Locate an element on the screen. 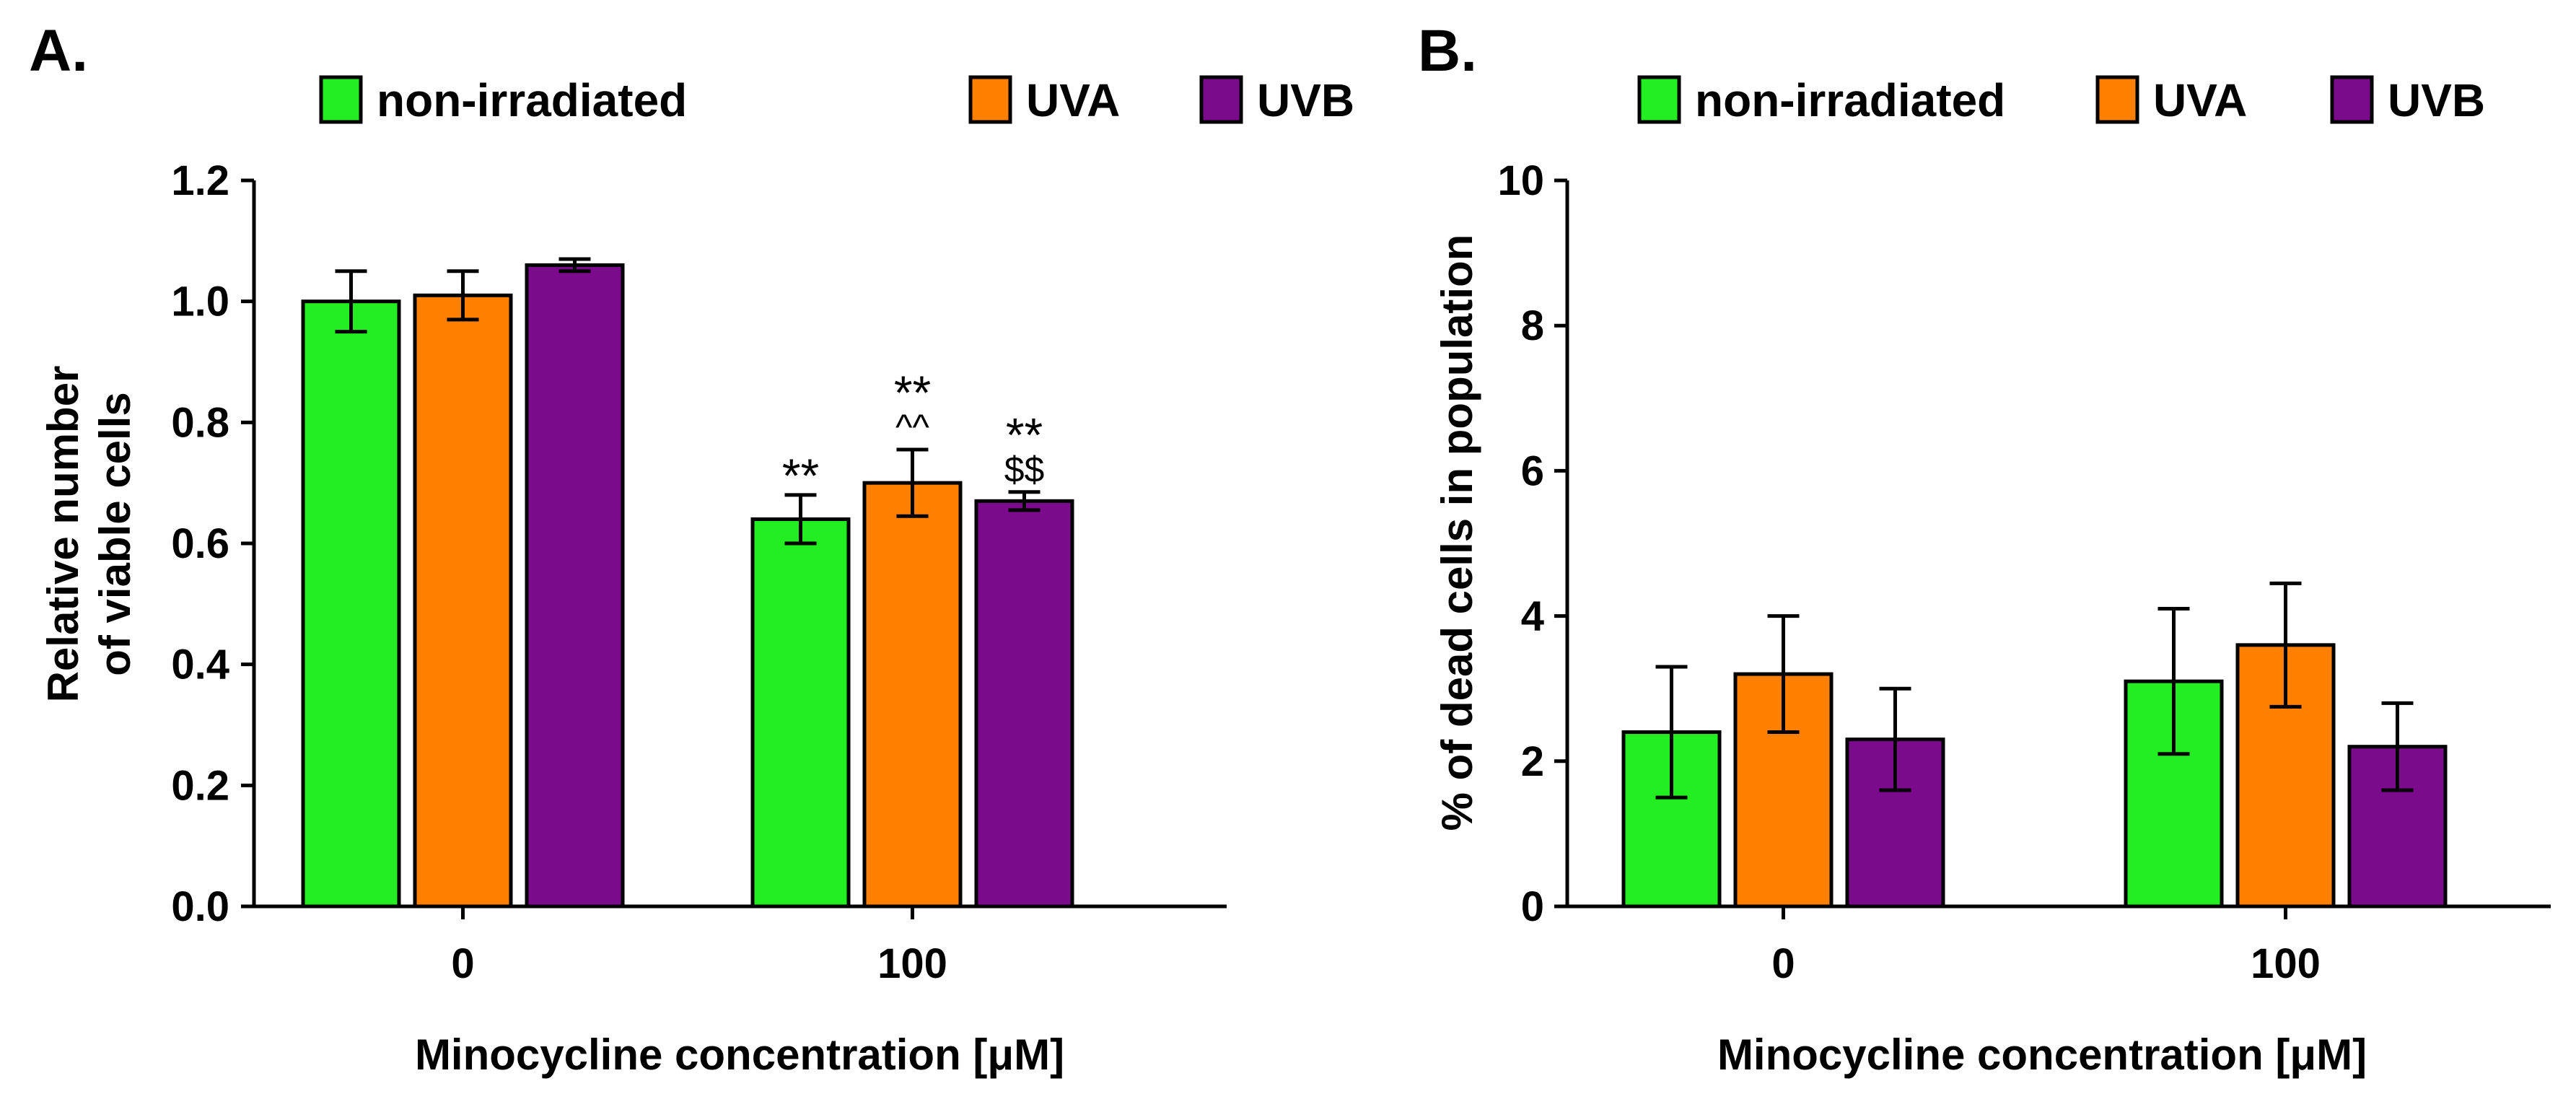 The height and width of the screenshot is (1094, 2576). y-tick-label: 8 is located at coordinates (1533, 325).